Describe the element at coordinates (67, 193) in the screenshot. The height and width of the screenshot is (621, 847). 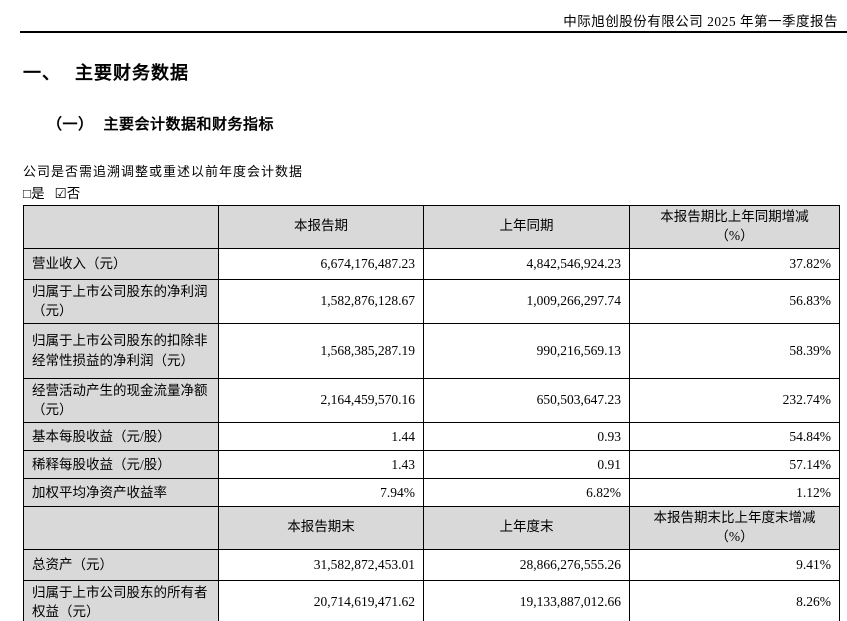
I see `checkbox-no: ☑否` at that location.